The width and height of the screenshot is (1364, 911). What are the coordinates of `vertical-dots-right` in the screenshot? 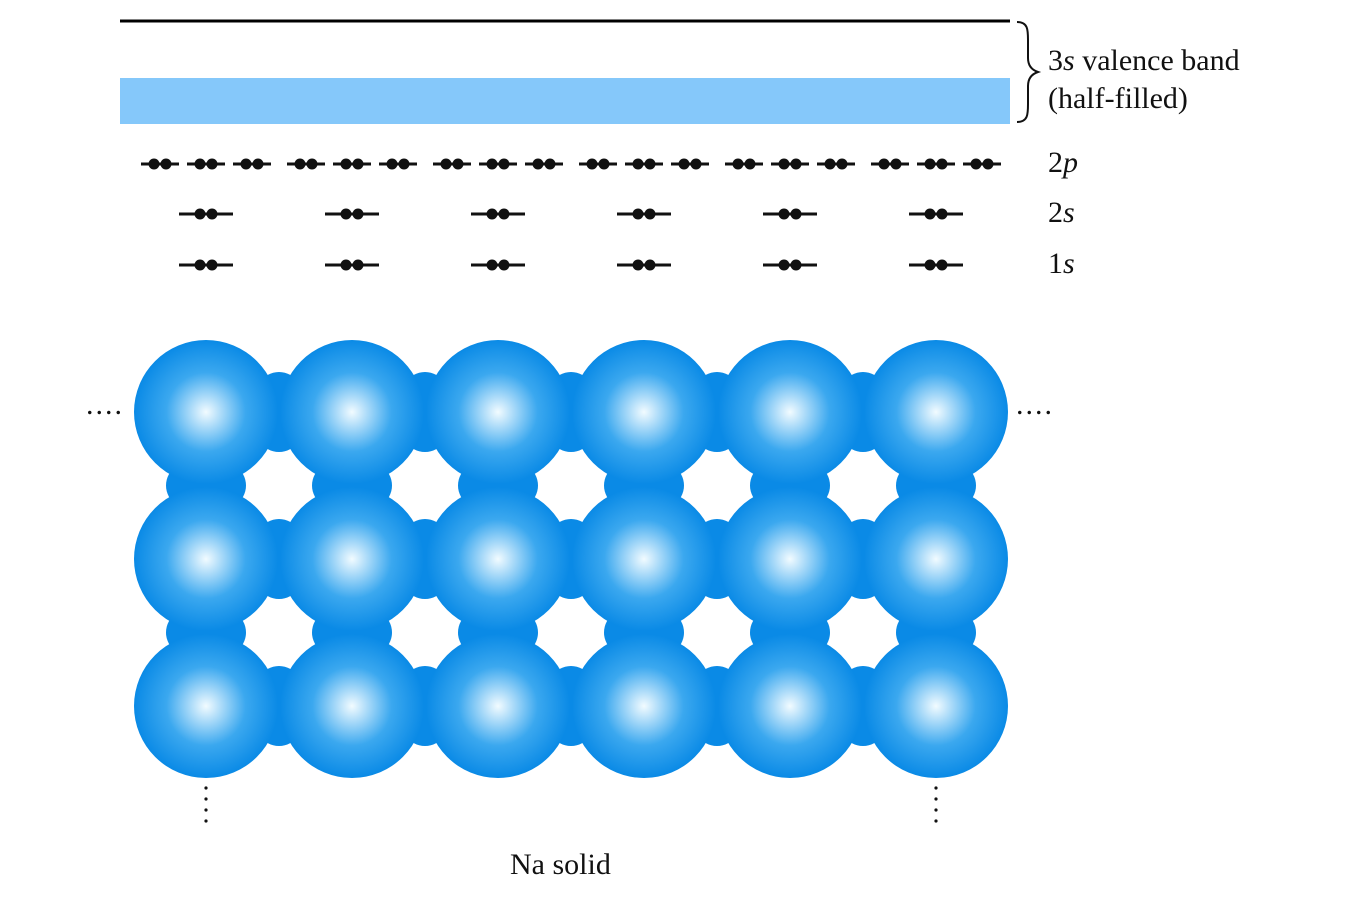 It's located at (936, 804).